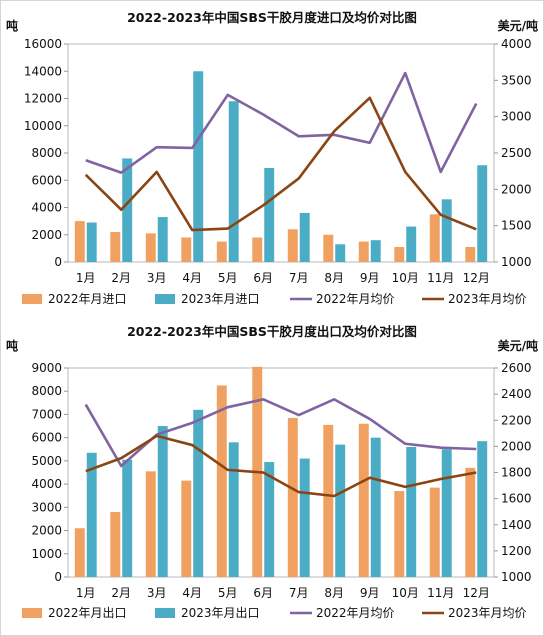 This screenshot has width=544, height=636. I want to click on legend-label: 2023年月出口, so click(220, 613).